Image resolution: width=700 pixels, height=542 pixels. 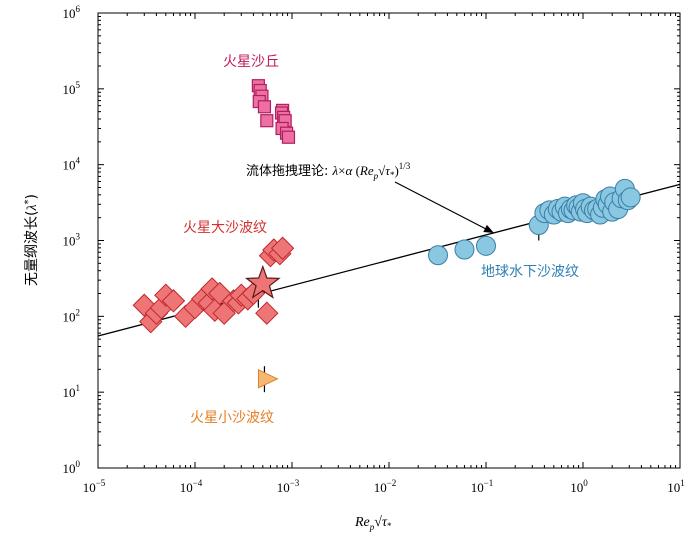 What do you see at coordinates (72, 315) in the screenshot?
I see `y-tick-label: 10²` at bounding box center [72, 315].